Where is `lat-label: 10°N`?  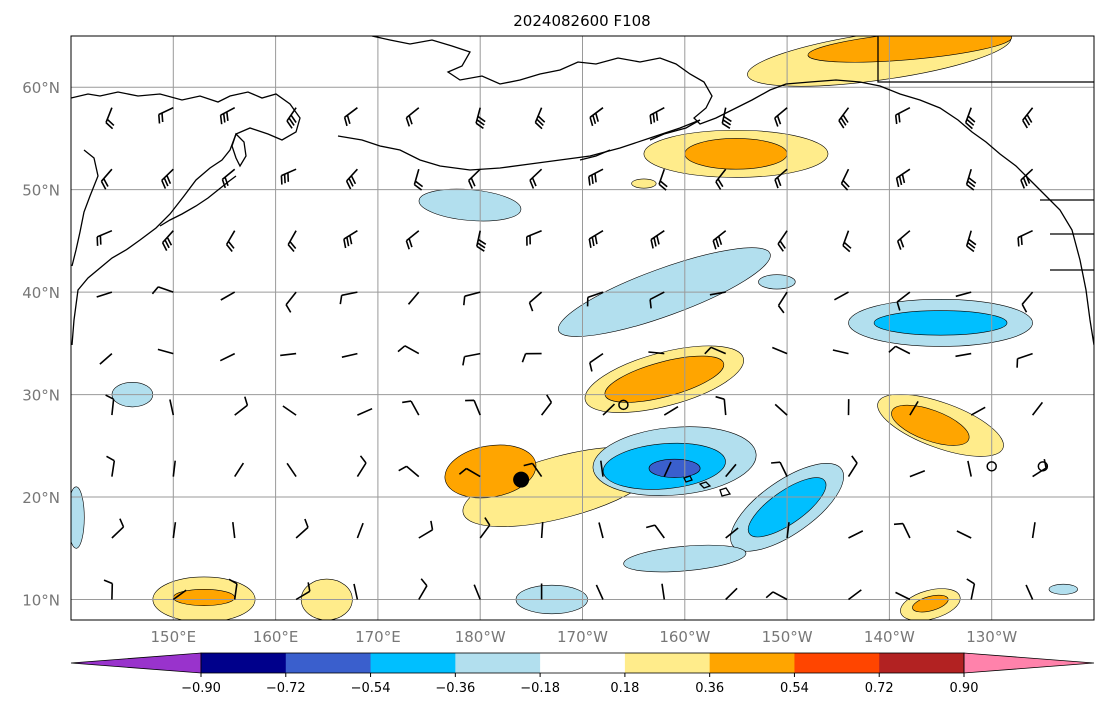
lat-label: 10°N is located at coordinates (41, 601).